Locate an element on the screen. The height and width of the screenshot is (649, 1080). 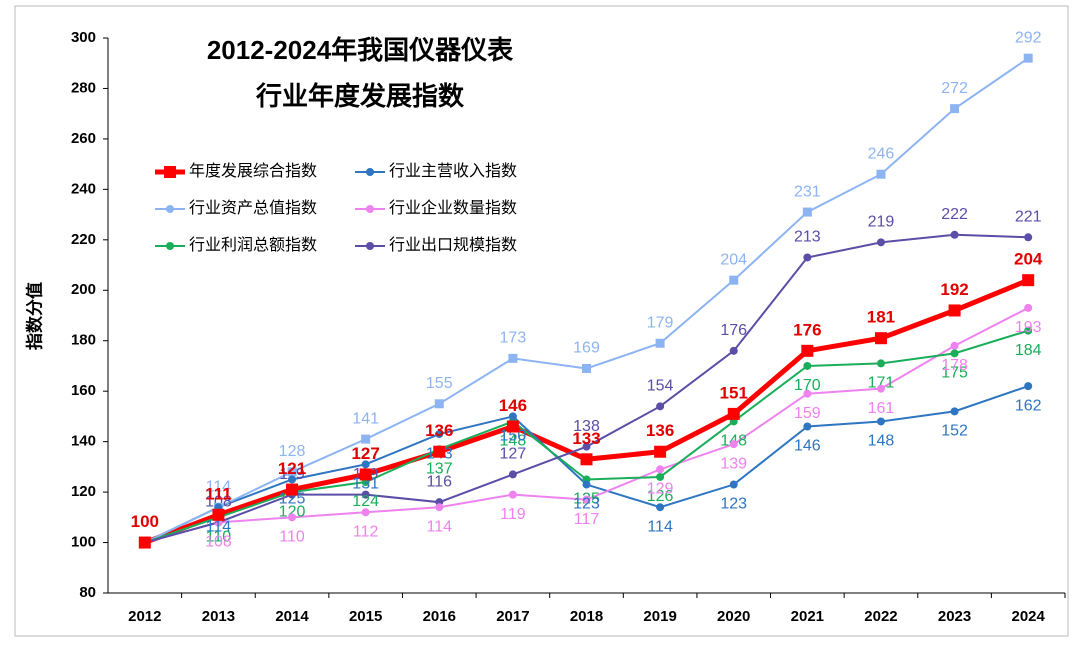
x-tick-label: 2015 is located at coordinates (365, 616).